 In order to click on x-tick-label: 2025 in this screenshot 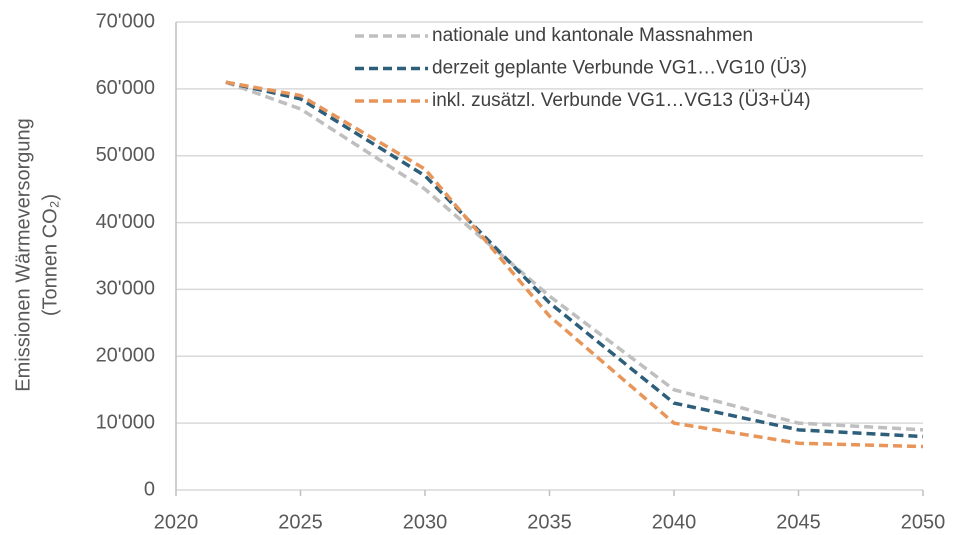, I will do `click(300, 522)`.